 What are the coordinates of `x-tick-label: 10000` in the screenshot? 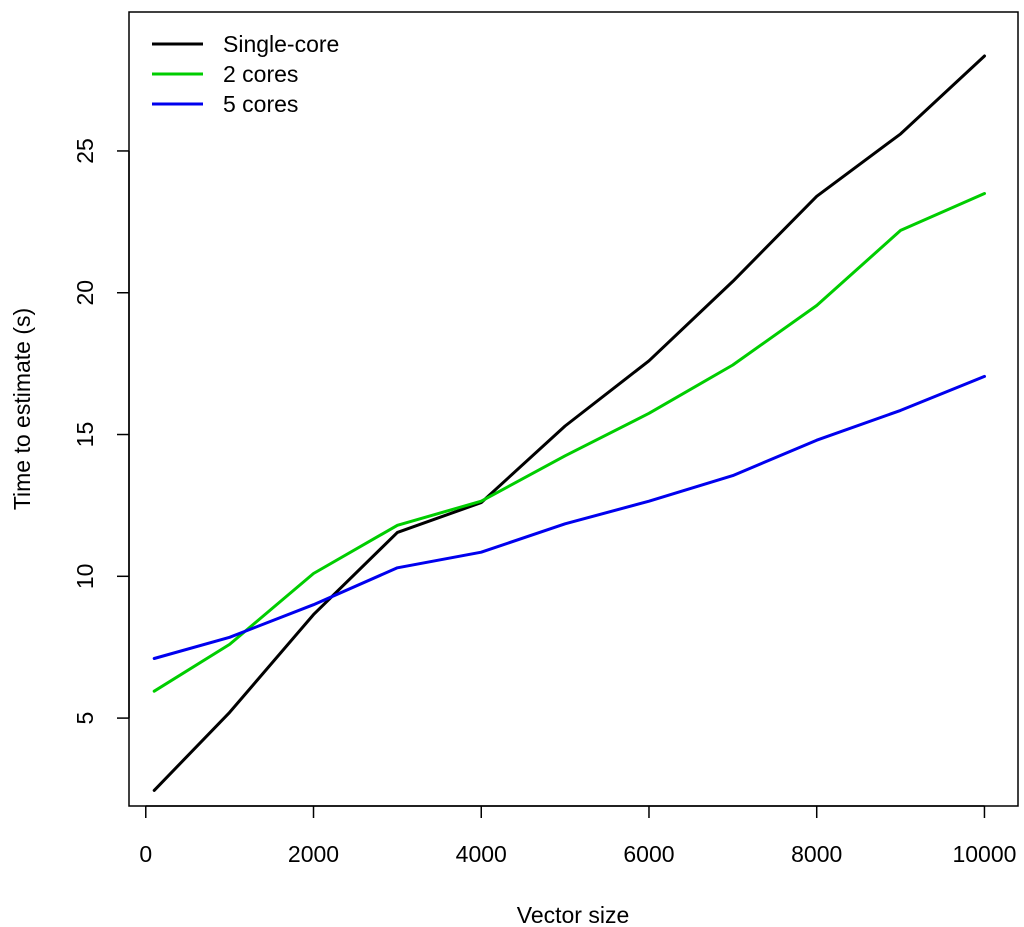 It's located at (984, 854).